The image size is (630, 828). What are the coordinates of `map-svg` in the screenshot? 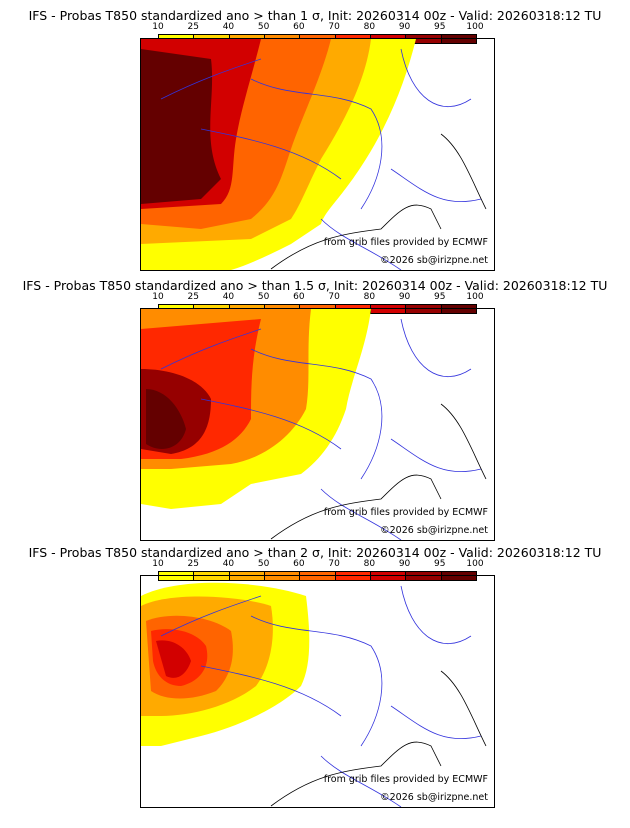 It's located at (314, 694).